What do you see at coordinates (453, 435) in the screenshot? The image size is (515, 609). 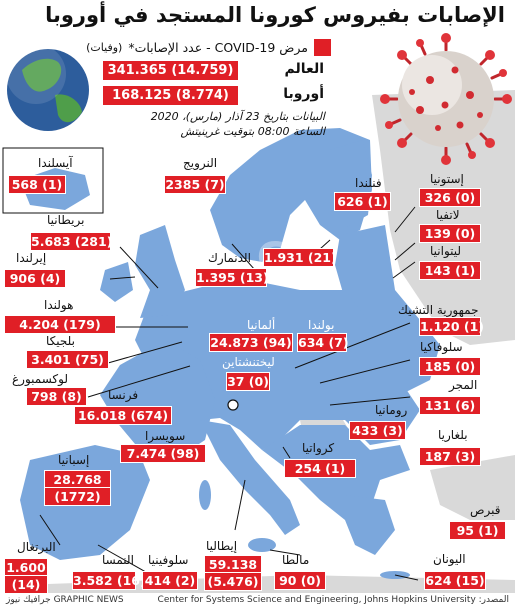 I see `country-name-bulgaria: بلغاريا` at bounding box center [453, 435].